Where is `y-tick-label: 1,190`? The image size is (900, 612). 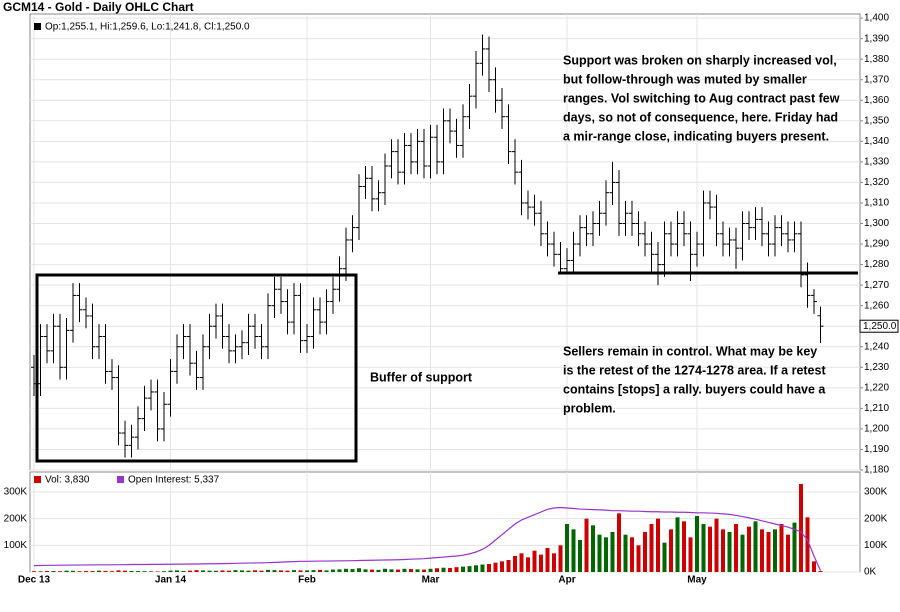
y-tick-label: 1,190 is located at coordinates (876, 449).